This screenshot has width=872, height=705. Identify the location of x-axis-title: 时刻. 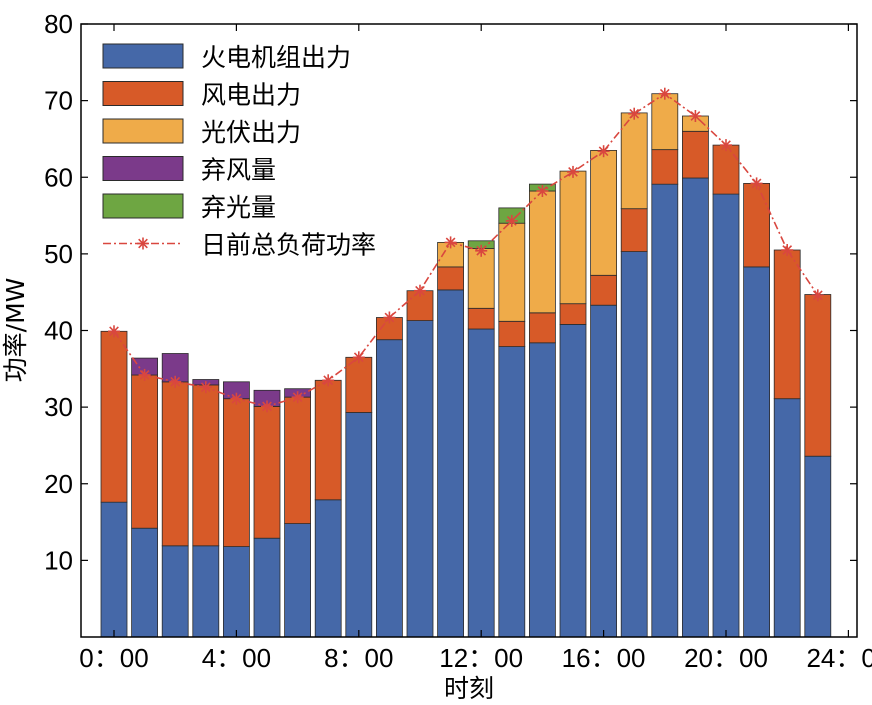
(469, 688).